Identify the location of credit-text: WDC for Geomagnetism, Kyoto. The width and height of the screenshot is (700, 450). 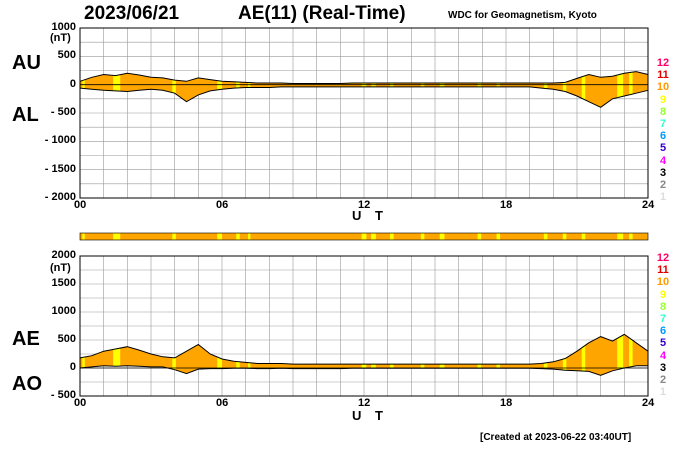
(522, 15).